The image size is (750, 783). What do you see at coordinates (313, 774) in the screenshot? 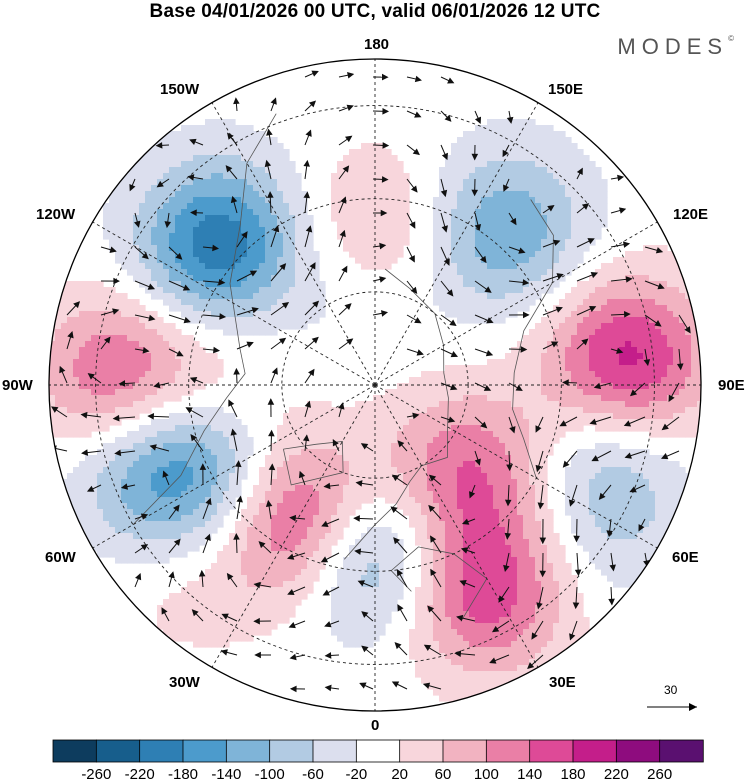
I see `colorbar-tick-label: -60` at bounding box center [313, 774].